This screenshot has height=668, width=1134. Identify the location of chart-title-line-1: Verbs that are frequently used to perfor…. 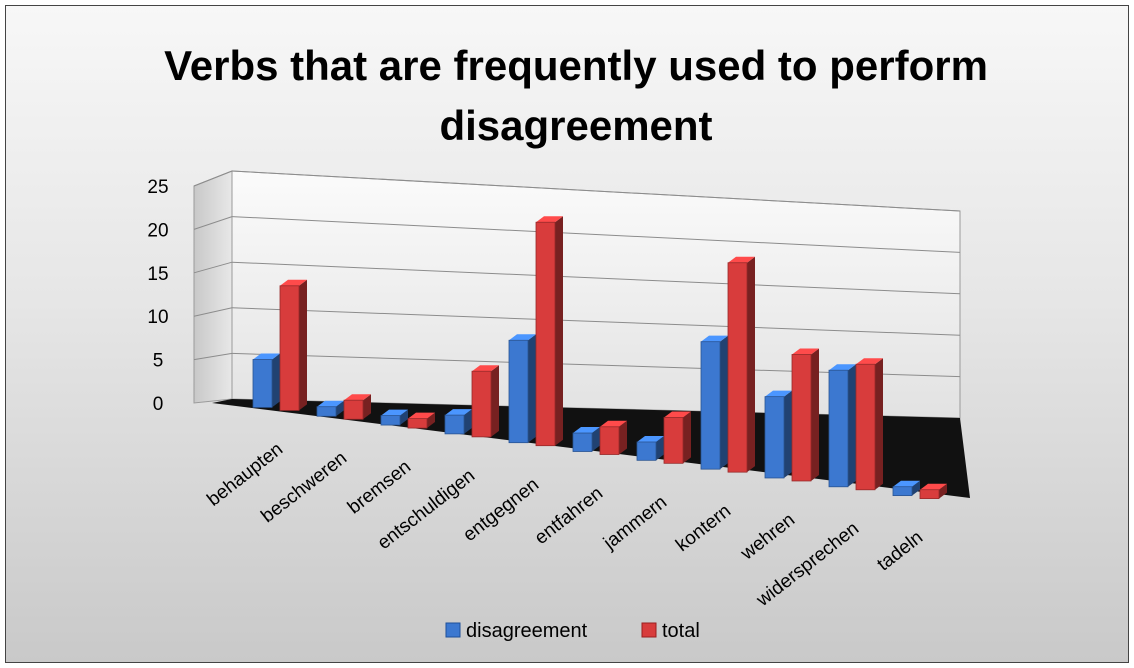
(576, 65).